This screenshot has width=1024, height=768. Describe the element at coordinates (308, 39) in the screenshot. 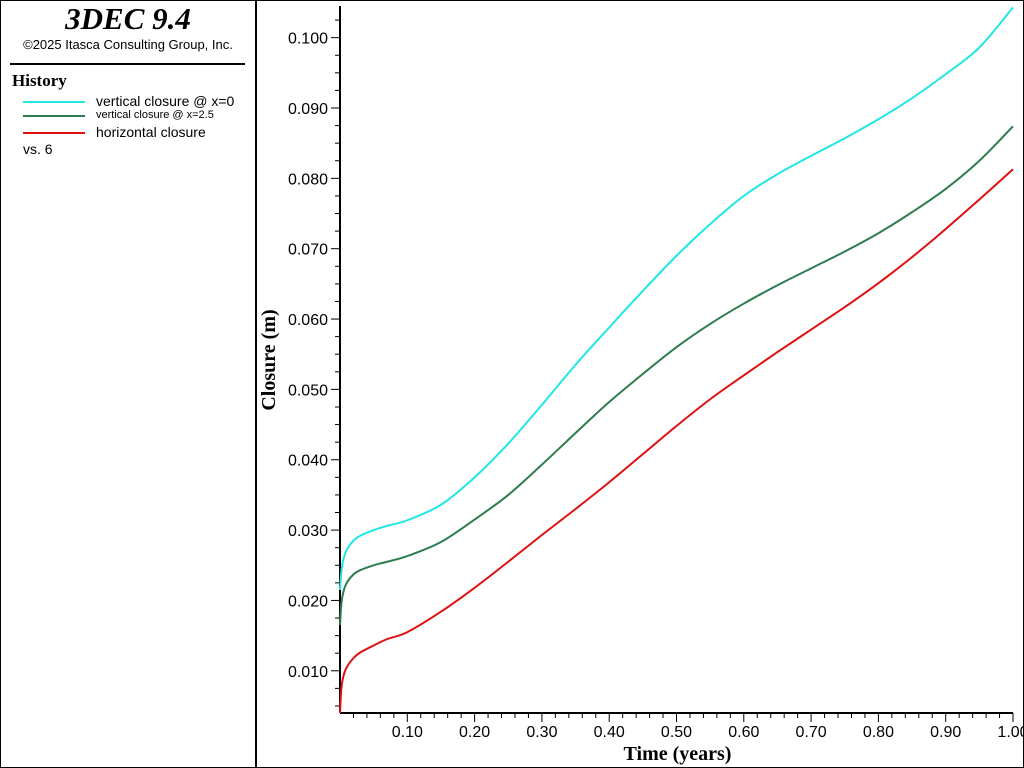

I see `y-tick-label: 0.100` at that location.